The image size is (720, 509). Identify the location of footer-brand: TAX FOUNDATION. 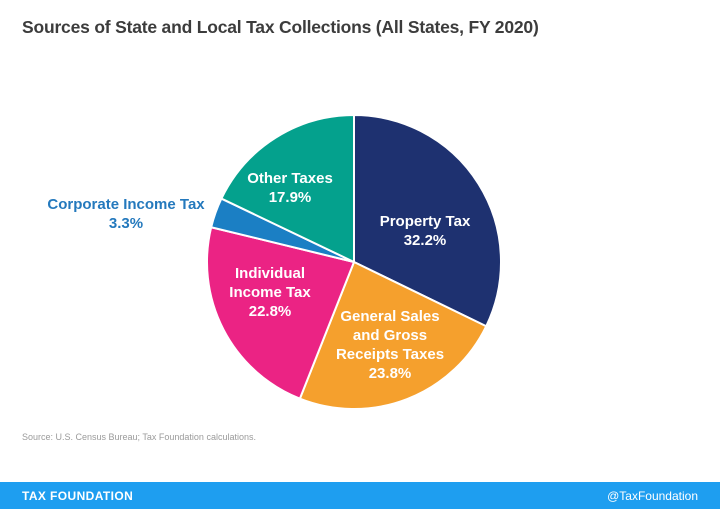
(78, 495).